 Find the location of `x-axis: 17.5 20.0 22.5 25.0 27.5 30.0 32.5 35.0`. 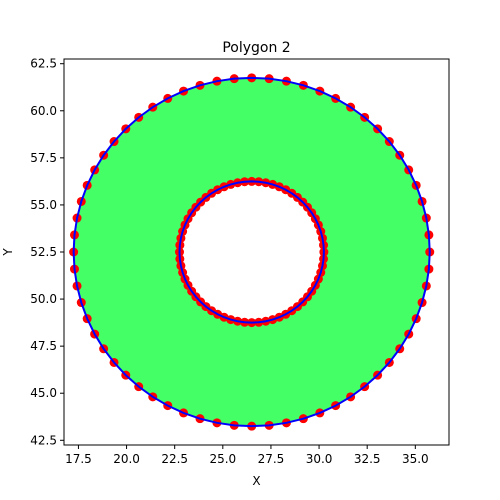

x-axis: 17.5 20.0 22.5 25.0 27.5 30.0 32.5 35.0 is located at coordinates (247, 455).